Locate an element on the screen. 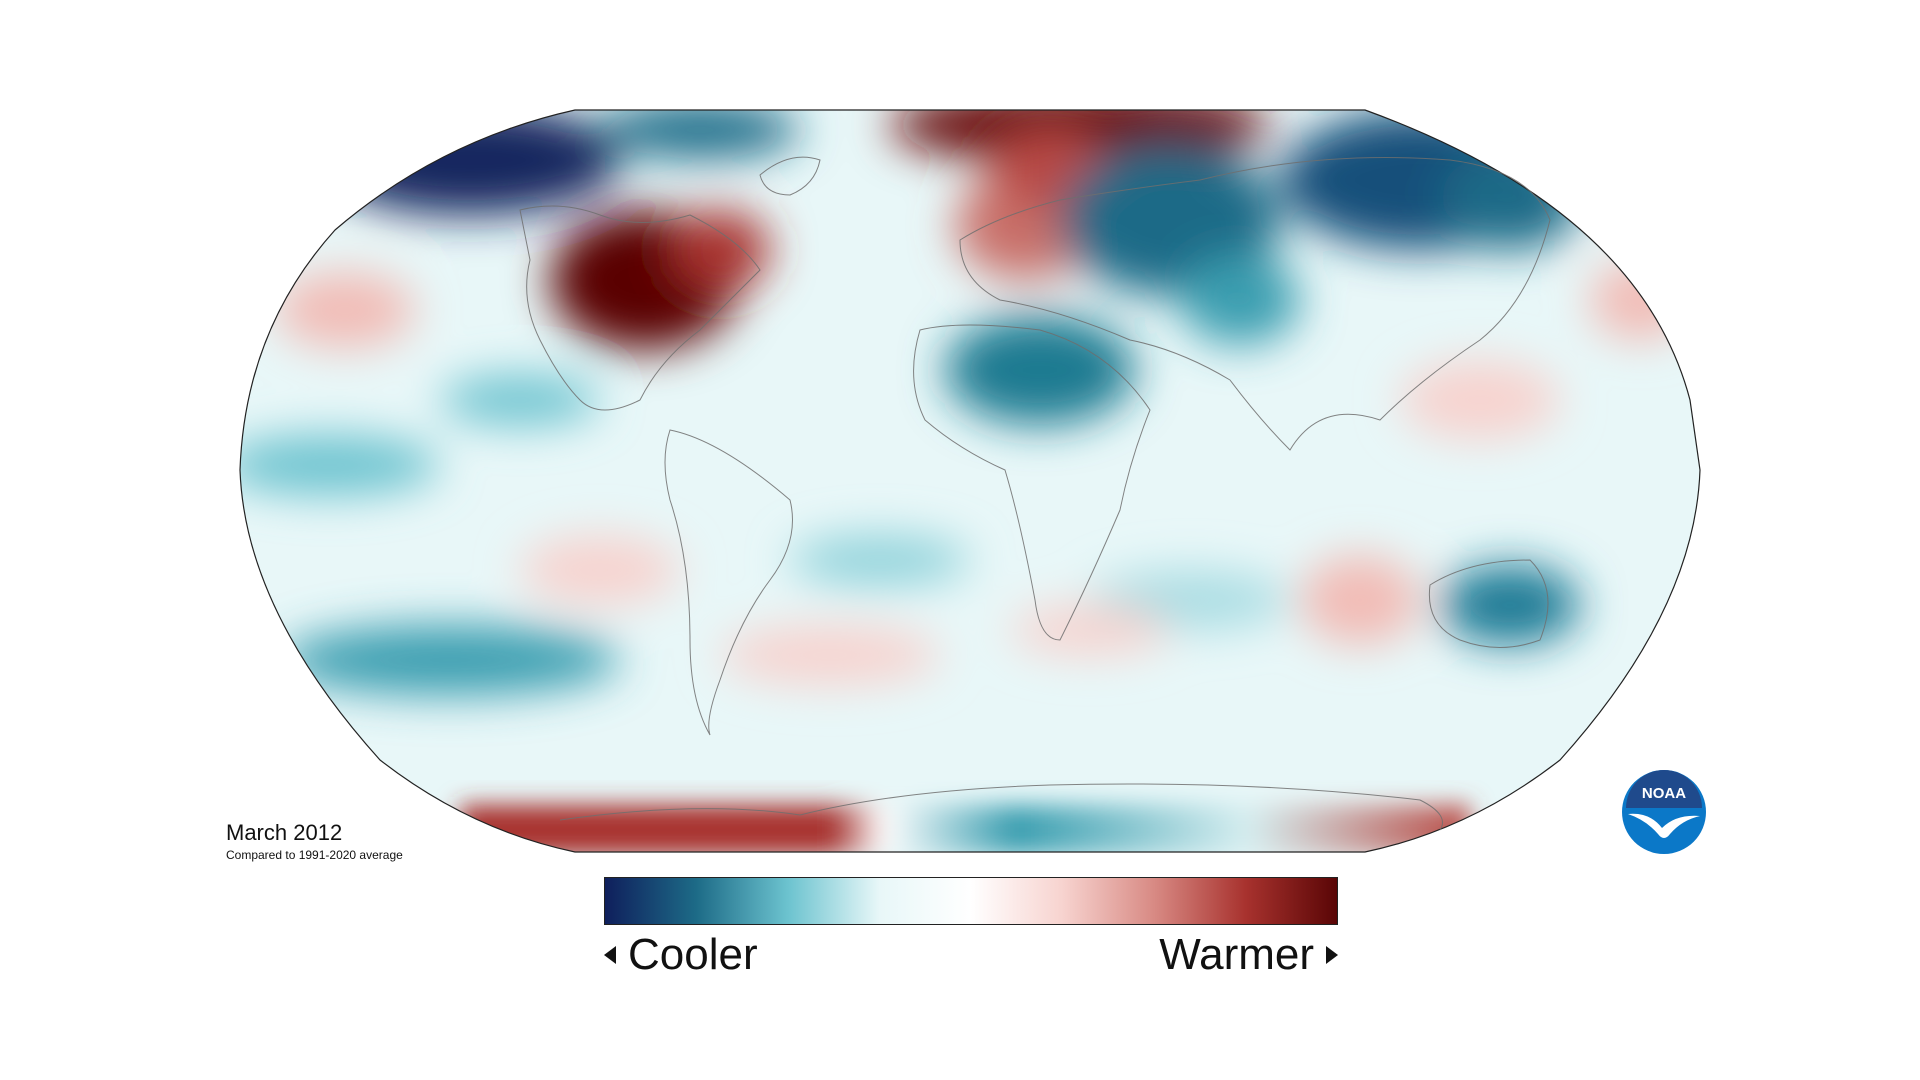 The width and height of the screenshot is (1920, 1080). west-pacific-warm-blob is located at coordinates (1640, 300).